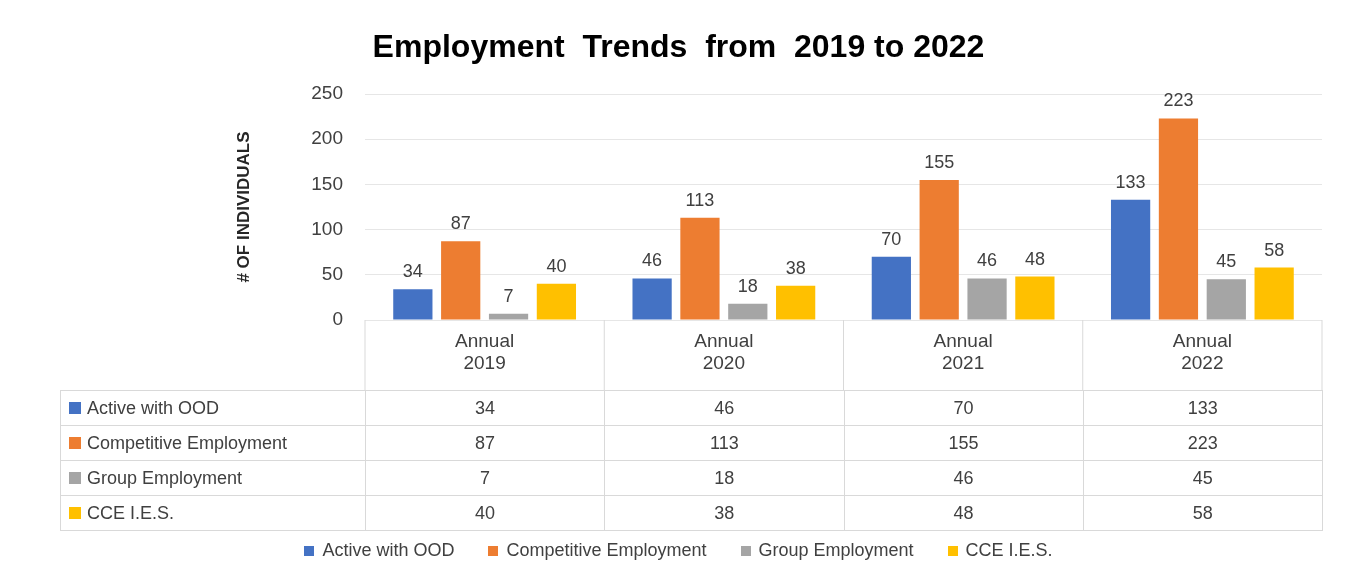  What do you see at coordinates (964, 443) in the screenshot?
I see `data-label: 155` at bounding box center [964, 443].